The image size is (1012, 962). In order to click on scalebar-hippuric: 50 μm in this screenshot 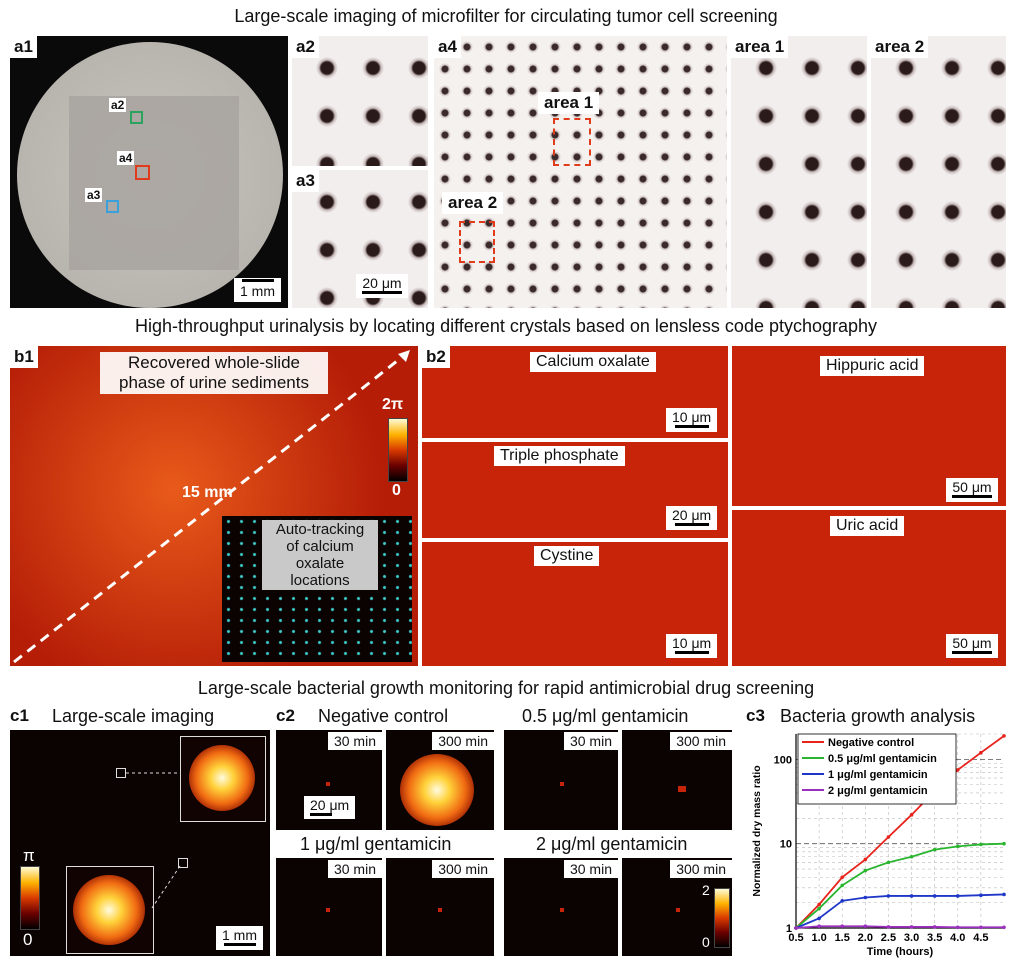, I will do `click(972, 490)`.